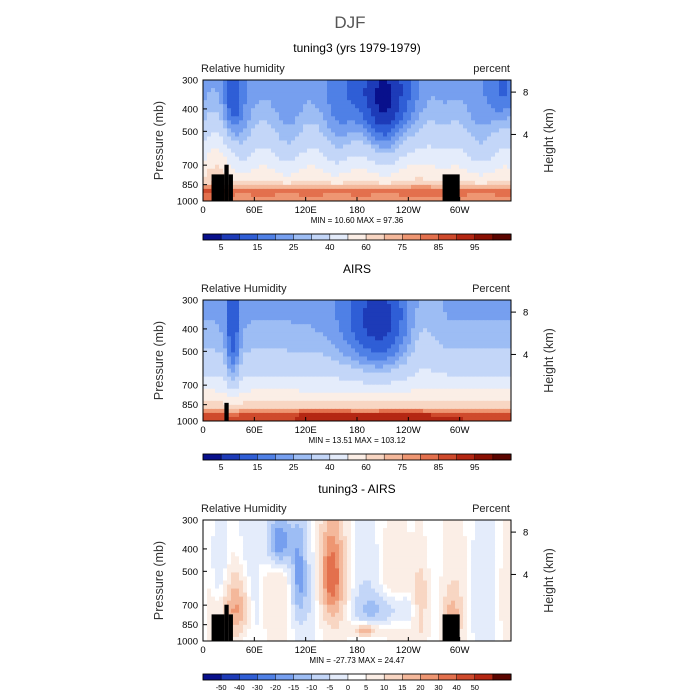 Image resolution: width=700 pixels, height=700 pixels. Describe the element at coordinates (212, 237) in the screenshot. I see `colorbar-swatch` at that location.